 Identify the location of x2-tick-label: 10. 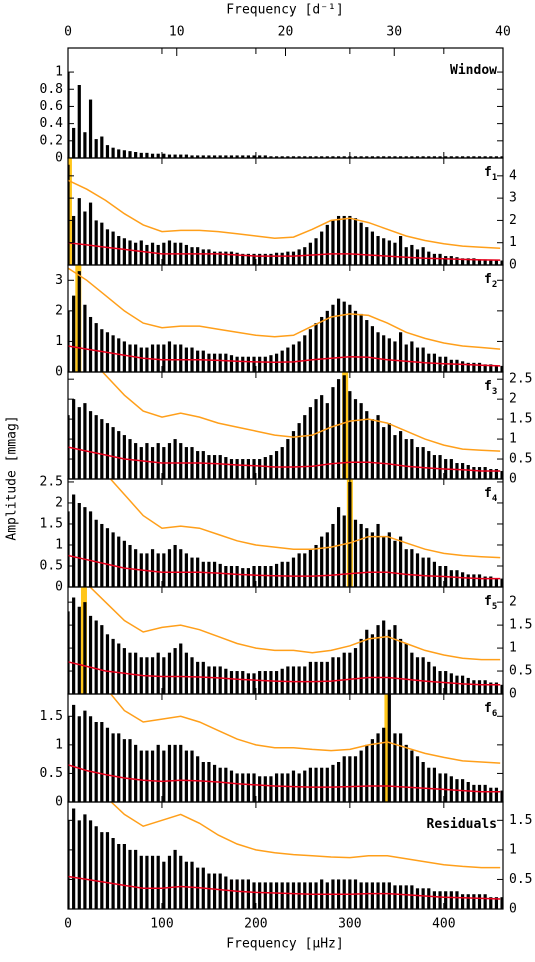
(177, 32).